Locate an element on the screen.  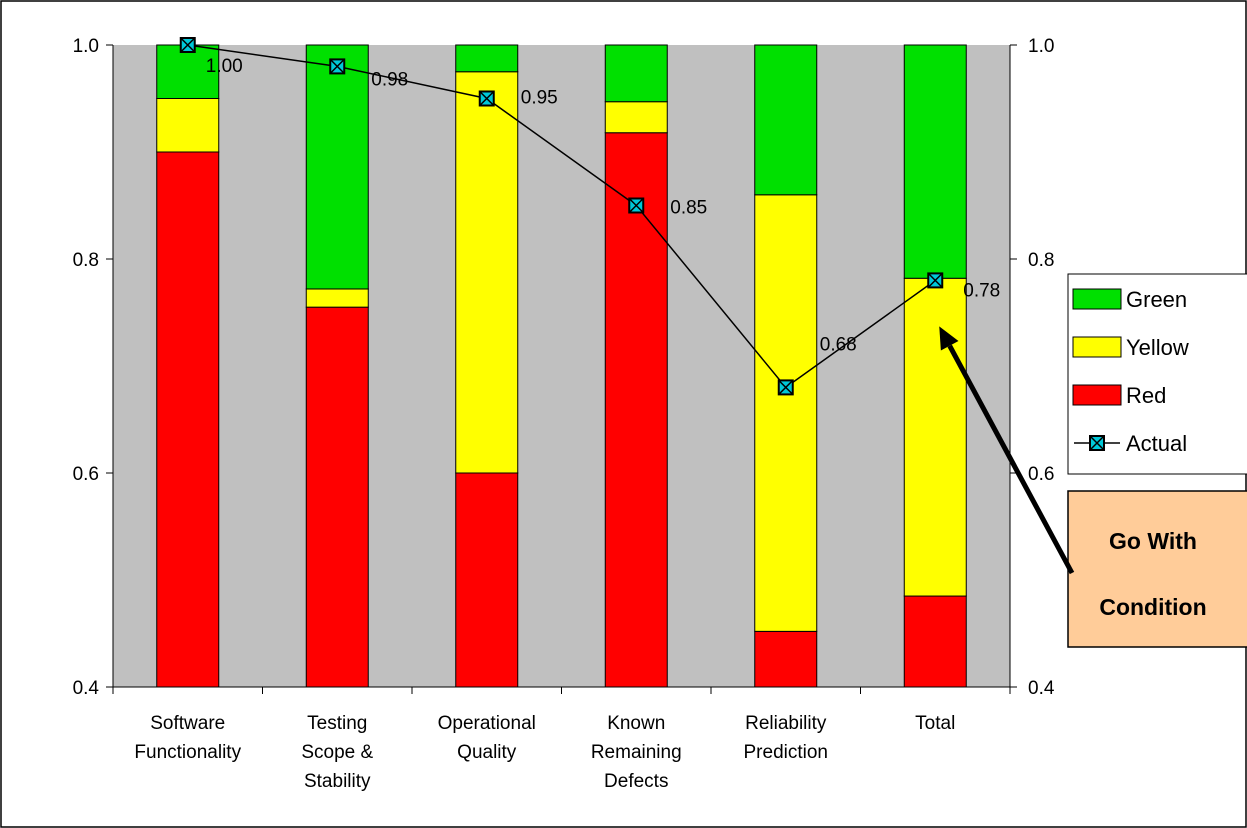
x-category-label-line: Software is located at coordinates (187, 723).